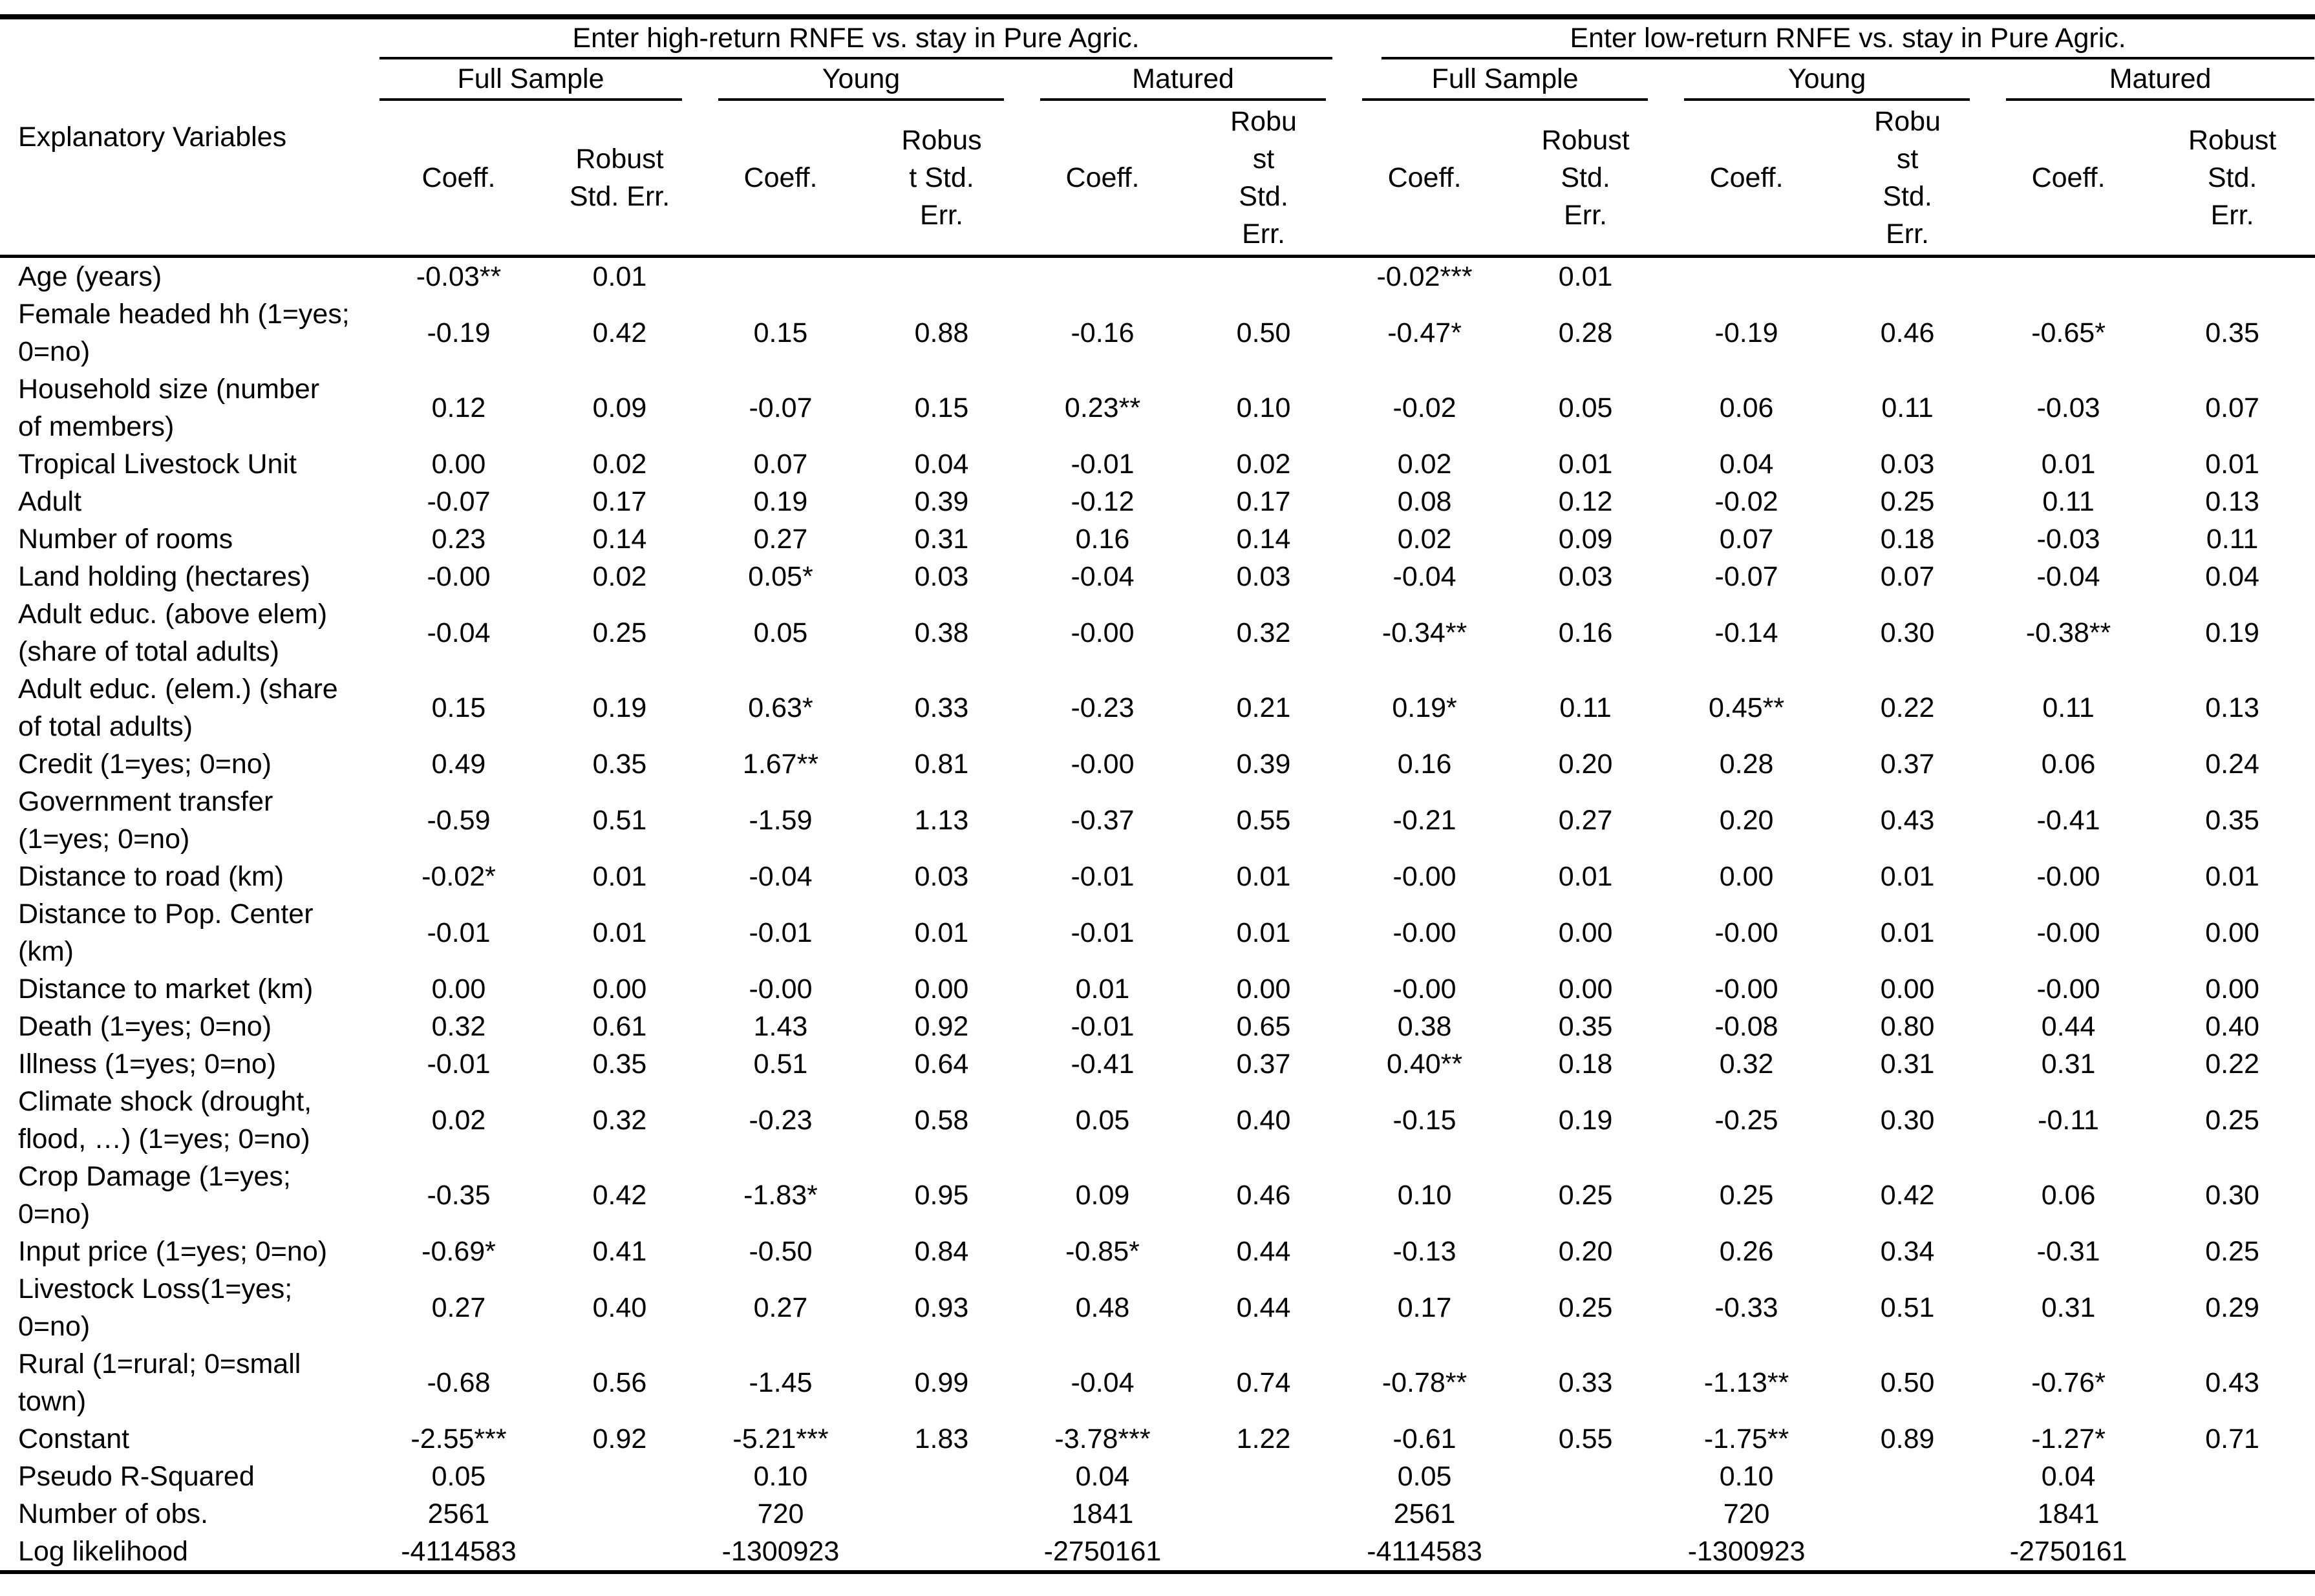  What do you see at coordinates (942, 708) in the screenshot?
I see `value-cell: 0.33` at bounding box center [942, 708].